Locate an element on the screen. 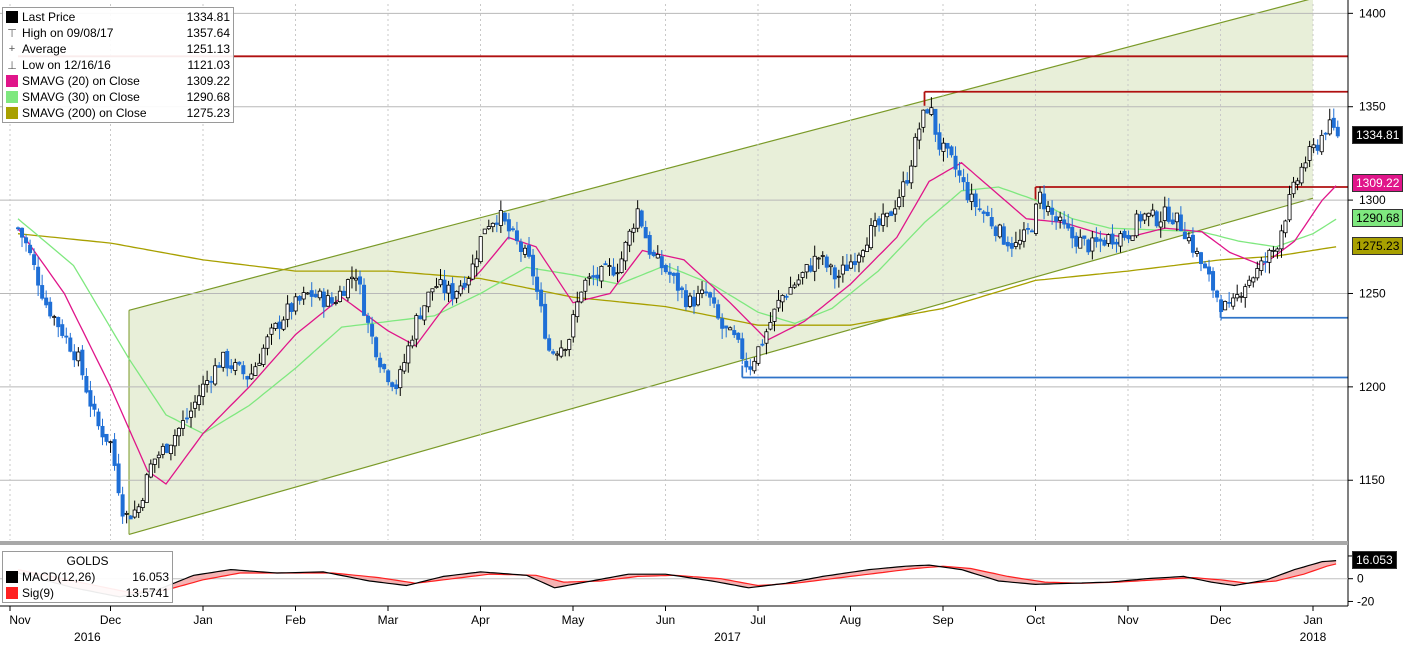  price-value-tag: 1290.68 is located at coordinates (1378, 217).